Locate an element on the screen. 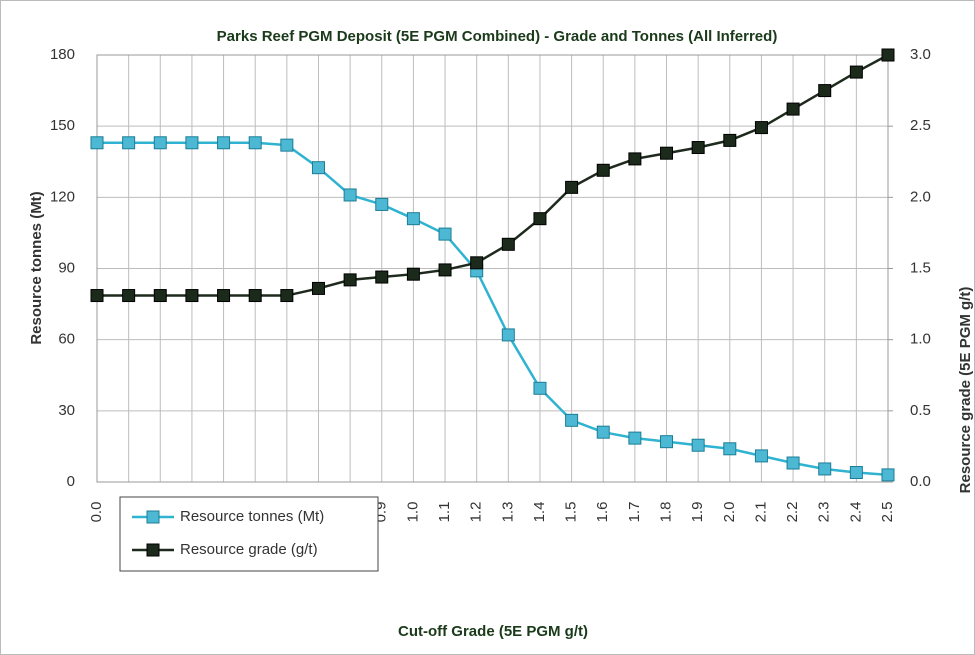 This screenshot has height=655, width=975. x-tick-label: 1.6 is located at coordinates (602, 512).